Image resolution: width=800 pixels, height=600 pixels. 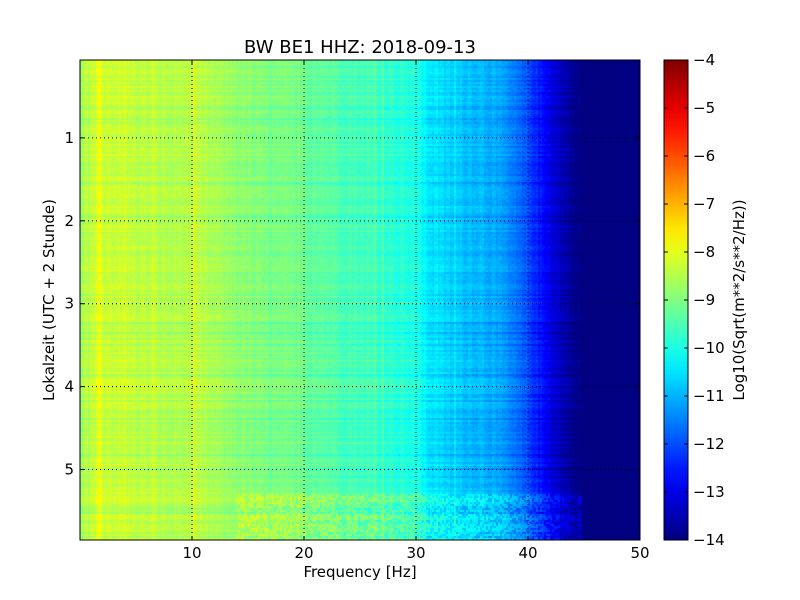 I want to click on y-tick-label: 4, so click(x=69, y=387).